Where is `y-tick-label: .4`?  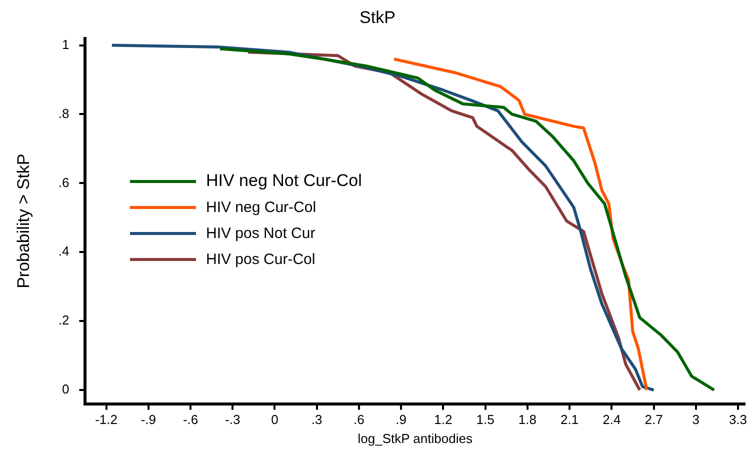
y-tick-label: .4 is located at coordinates (64, 251).